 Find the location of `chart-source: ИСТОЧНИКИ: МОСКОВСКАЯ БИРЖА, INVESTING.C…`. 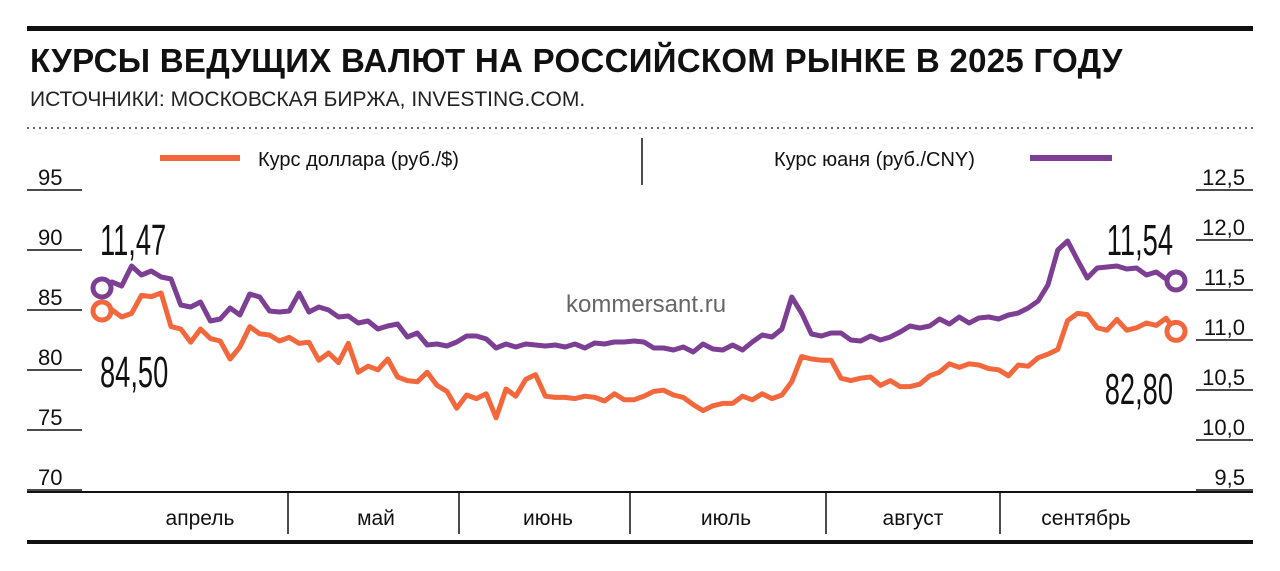

chart-source: ИСТОЧНИКИ: МОСКОВСКАЯ БИРЖА, INVESTING.C… is located at coordinates (308, 99).